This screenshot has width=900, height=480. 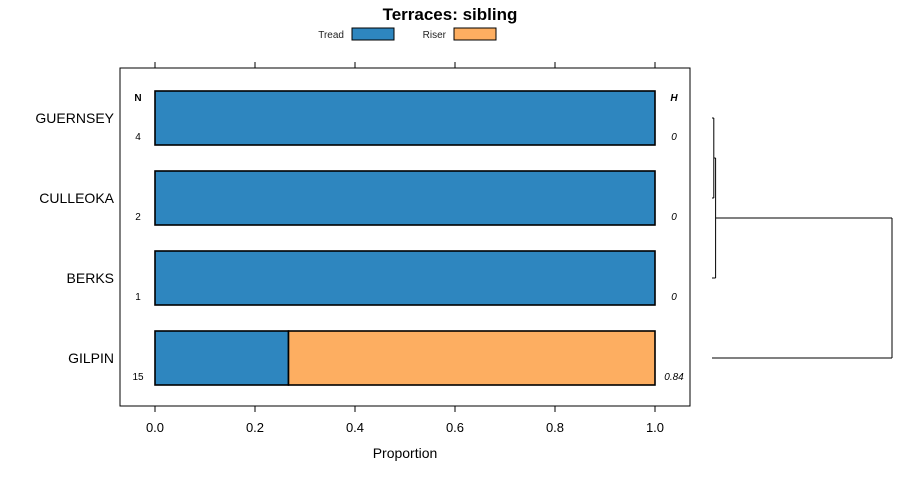 I want to click on bar-gilpin-riser, so click(x=471, y=358).